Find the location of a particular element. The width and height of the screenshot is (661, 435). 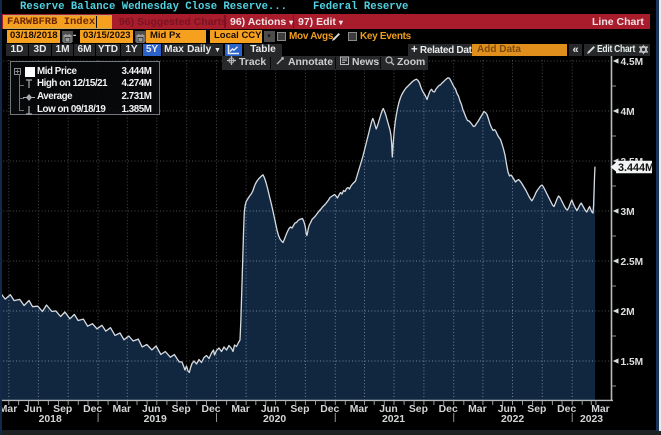

svg-text: 2018 is located at coordinates (50, 419).